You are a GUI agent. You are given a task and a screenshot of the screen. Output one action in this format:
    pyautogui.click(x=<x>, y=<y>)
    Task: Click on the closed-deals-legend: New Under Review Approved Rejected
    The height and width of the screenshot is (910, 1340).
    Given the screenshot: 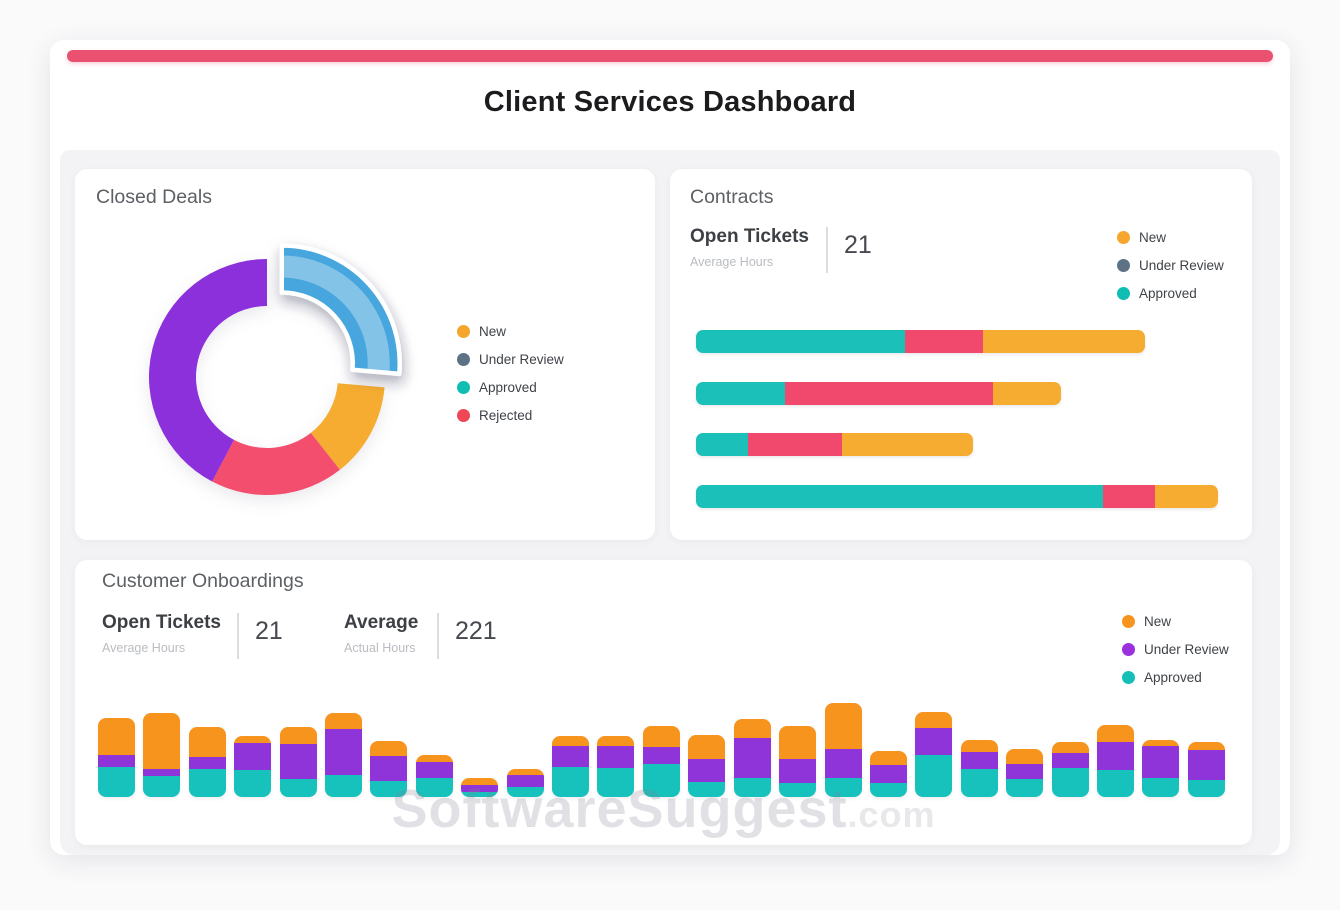 What is the action you would take?
    pyautogui.click(x=510, y=373)
    